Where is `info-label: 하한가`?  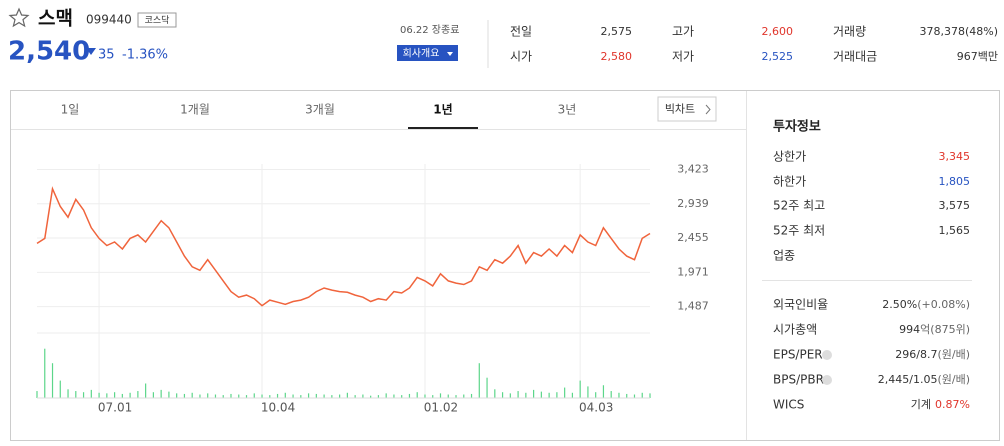 info-label: 하한가 is located at coordinates (789, 182).